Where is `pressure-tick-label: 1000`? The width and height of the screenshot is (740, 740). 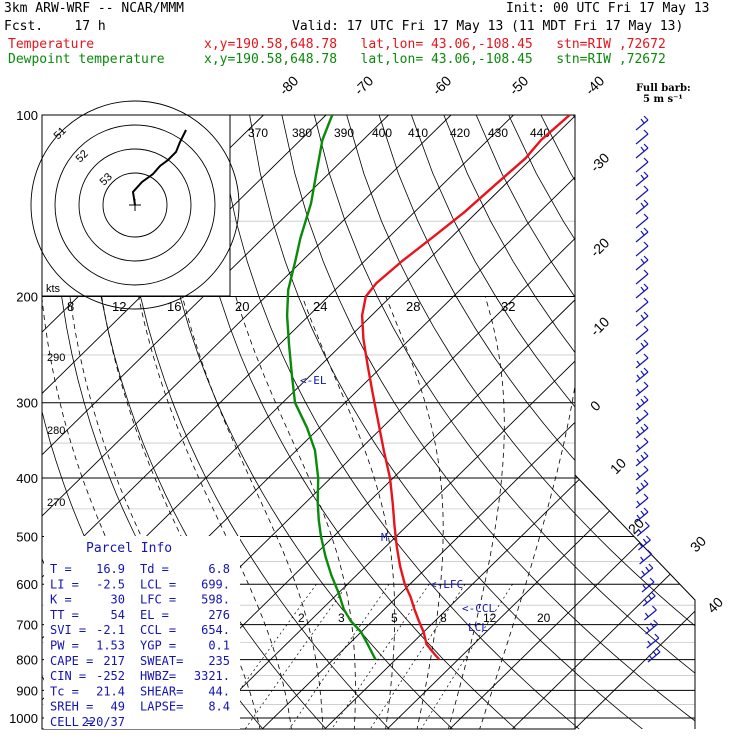 pressure-tick-label: 1000 is located at coordinates (23, 718).